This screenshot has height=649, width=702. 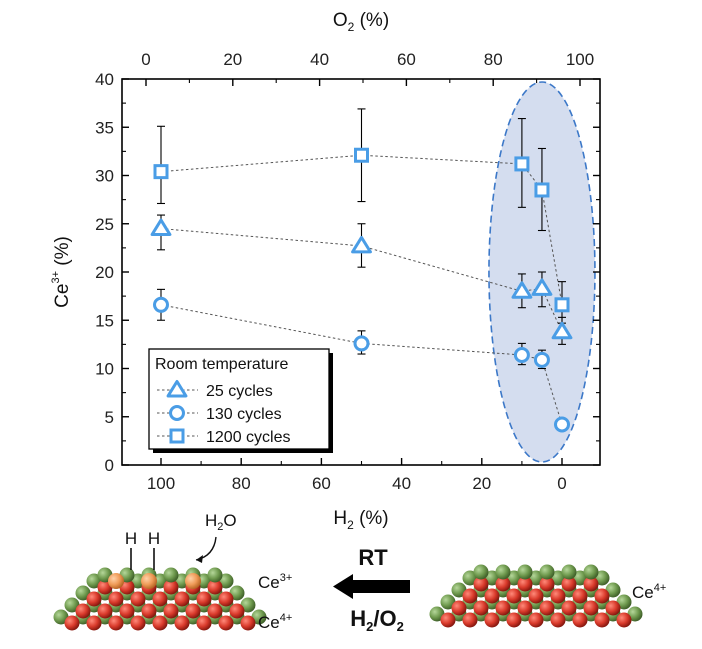 I want to click on x-bottom-tick-label-100: 100, so click(x=161, y=483).